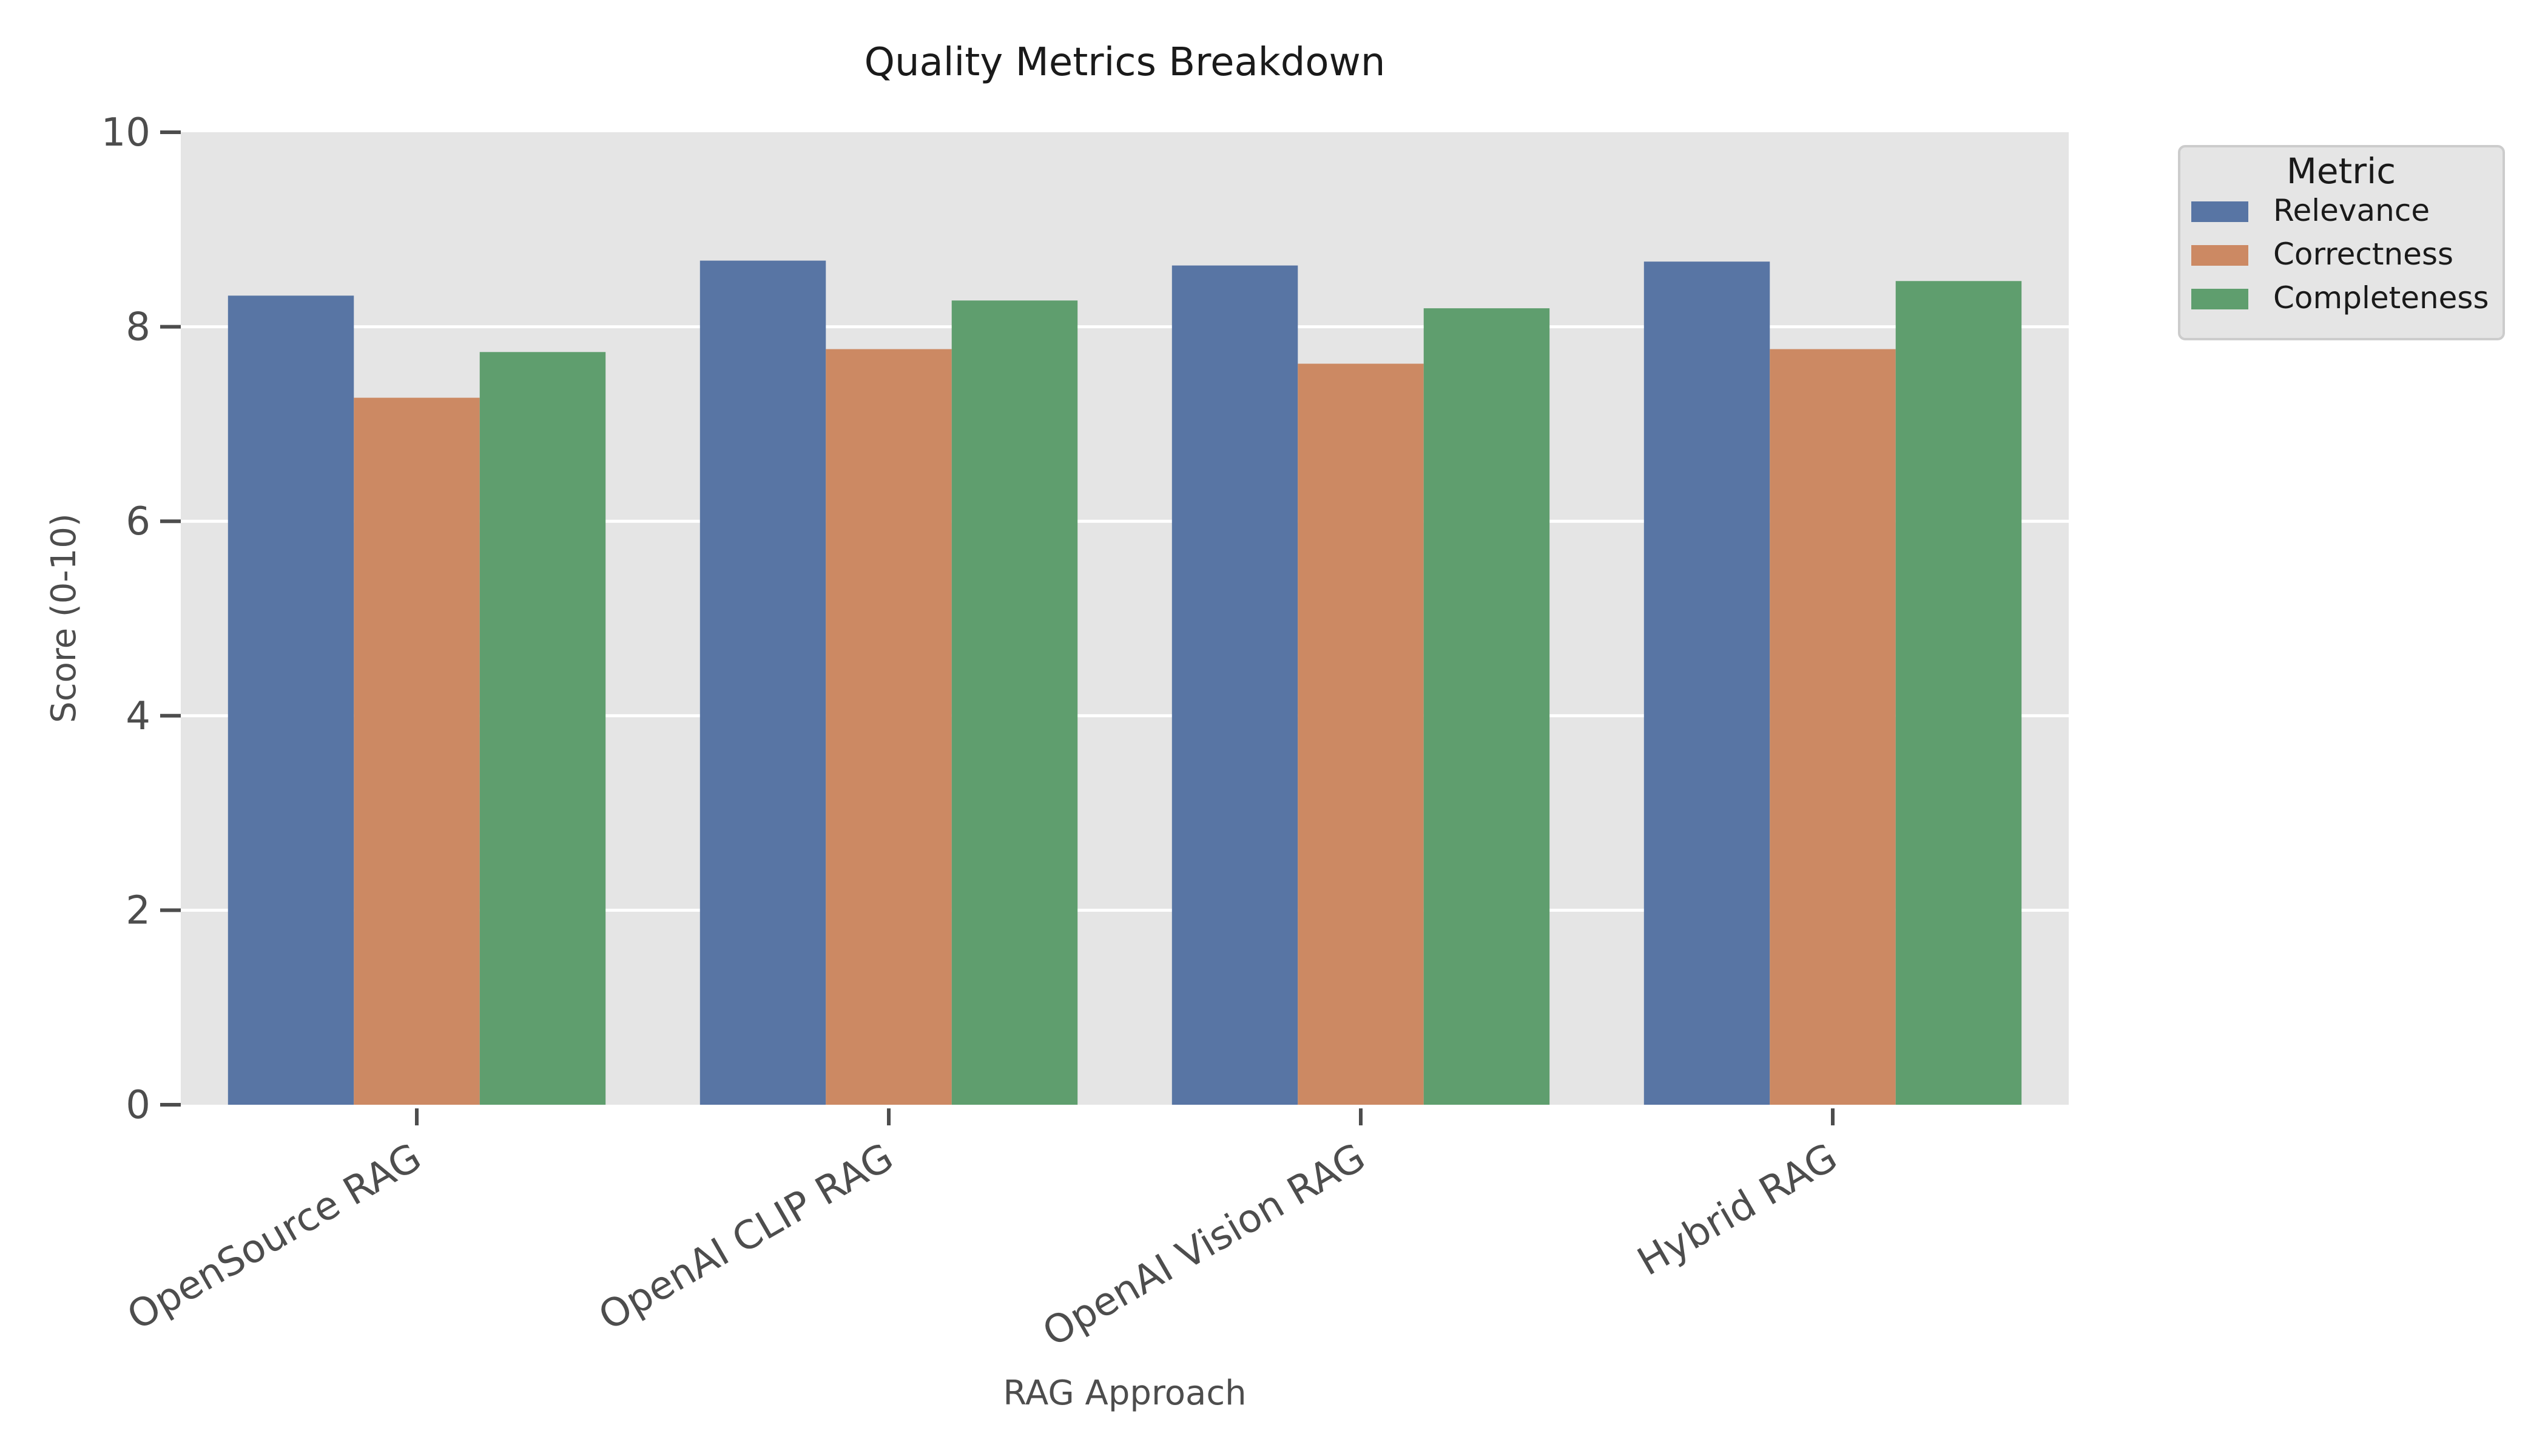  I want to click on x-tick-label: Hybrid RAG, so click(1737, 1210).